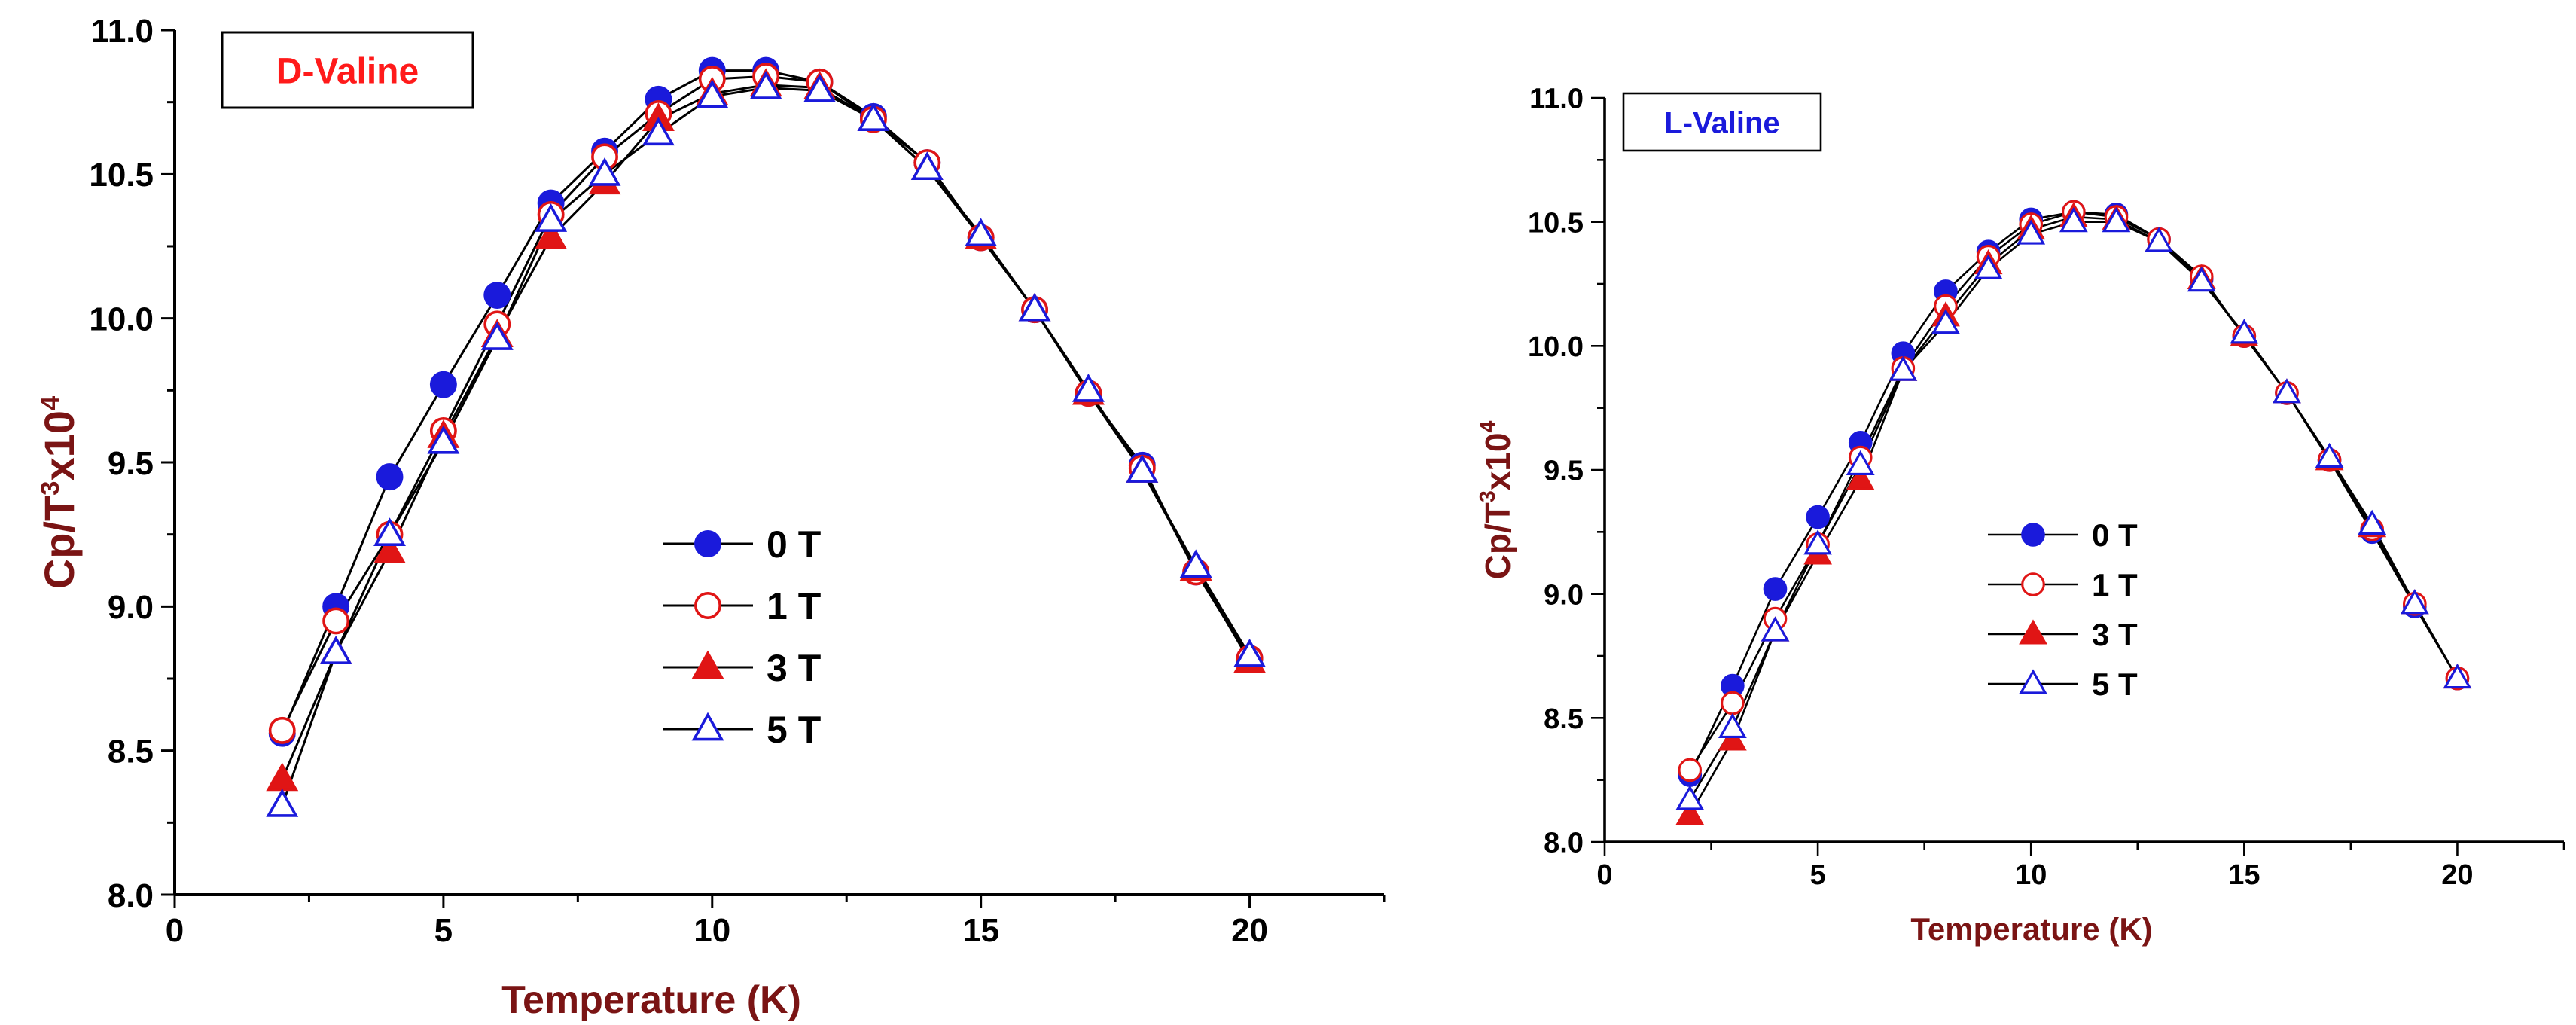 The image size is (2576, 1025). I want to click on y-title-exp: 3, so click(1488, 496).